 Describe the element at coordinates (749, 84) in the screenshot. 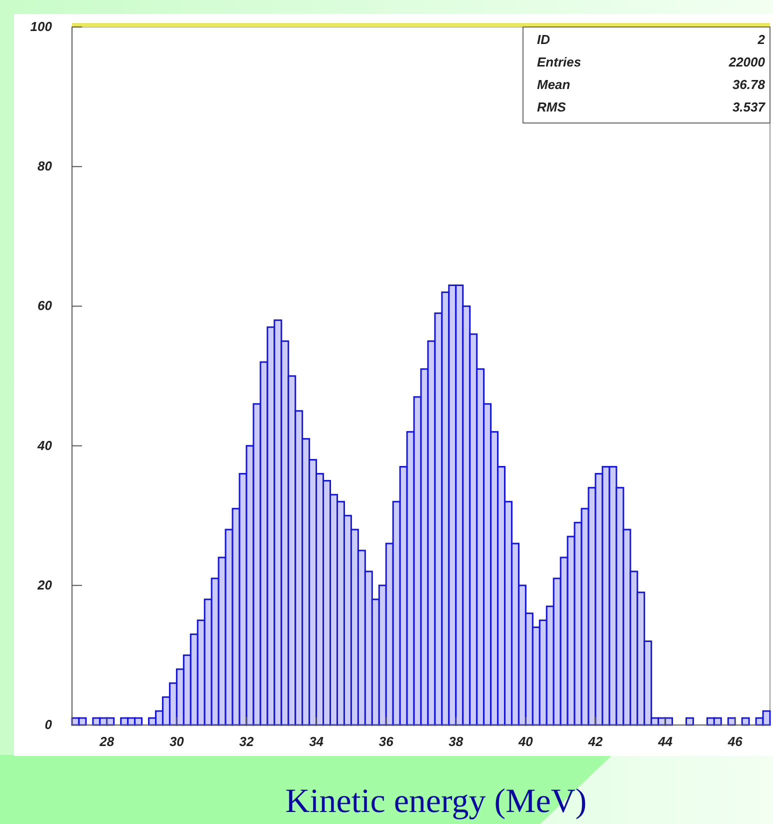

I see `annotation: 36.78` at that location.